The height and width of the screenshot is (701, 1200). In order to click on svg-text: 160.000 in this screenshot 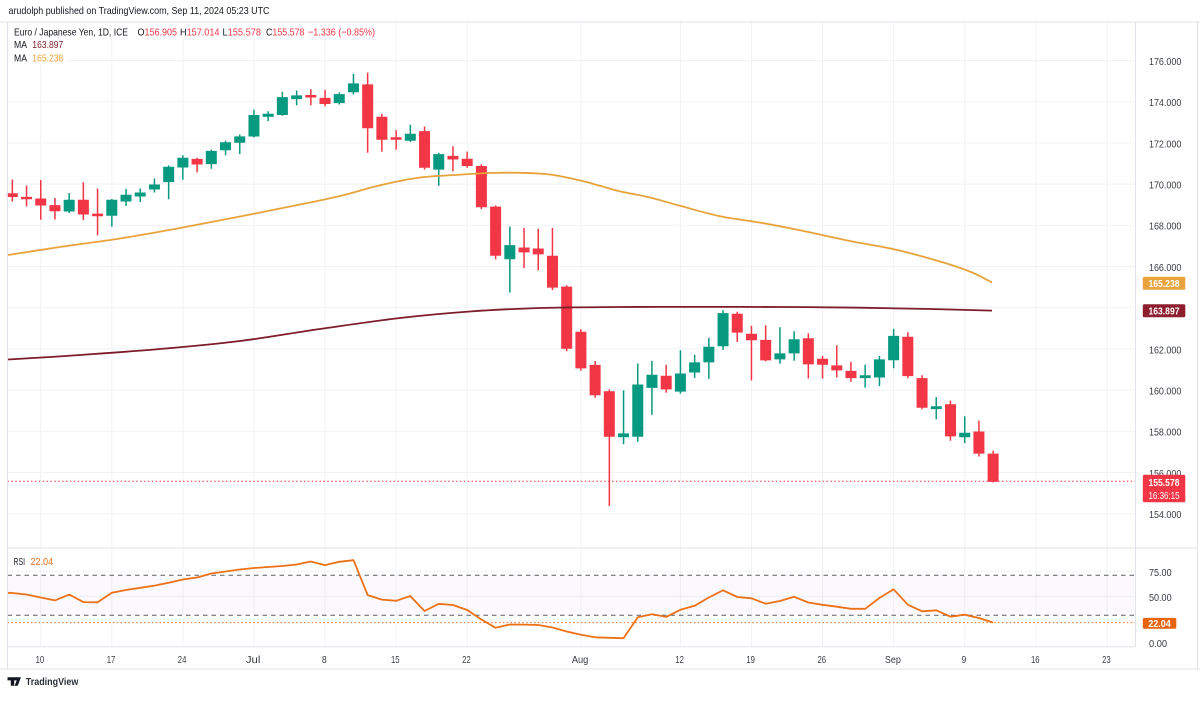, I will do `click(1165, 392)`.